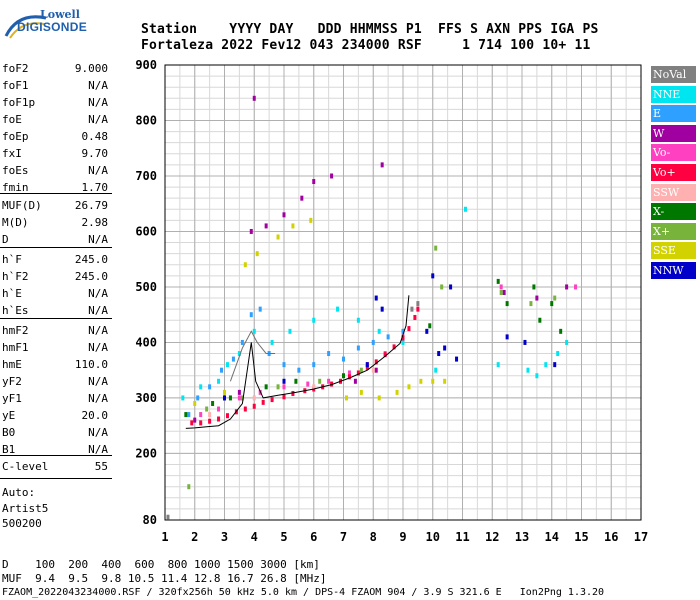 This screenshot has width=700, height=600. I want to click on legend-item-e: E, so click(673, 114).